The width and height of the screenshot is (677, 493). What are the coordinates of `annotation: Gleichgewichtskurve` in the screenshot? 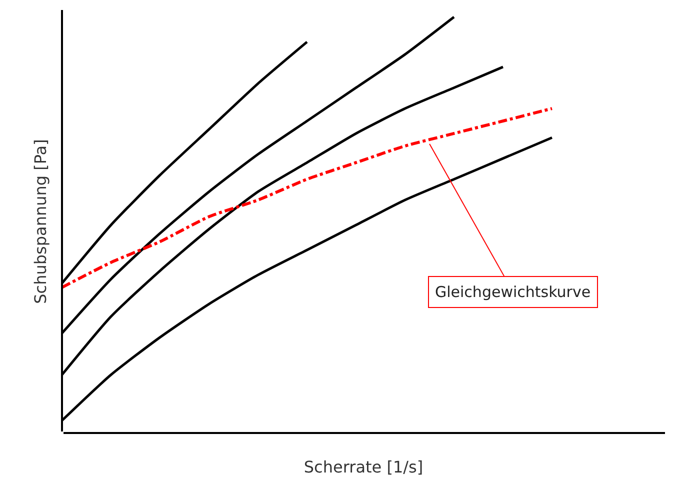 It's located at (513, 292).